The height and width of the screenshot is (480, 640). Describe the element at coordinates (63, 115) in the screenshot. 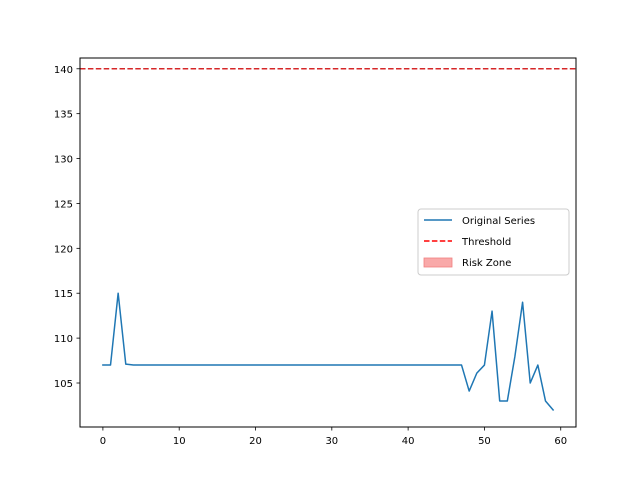

I see `y-tick-label: 135` at that location.